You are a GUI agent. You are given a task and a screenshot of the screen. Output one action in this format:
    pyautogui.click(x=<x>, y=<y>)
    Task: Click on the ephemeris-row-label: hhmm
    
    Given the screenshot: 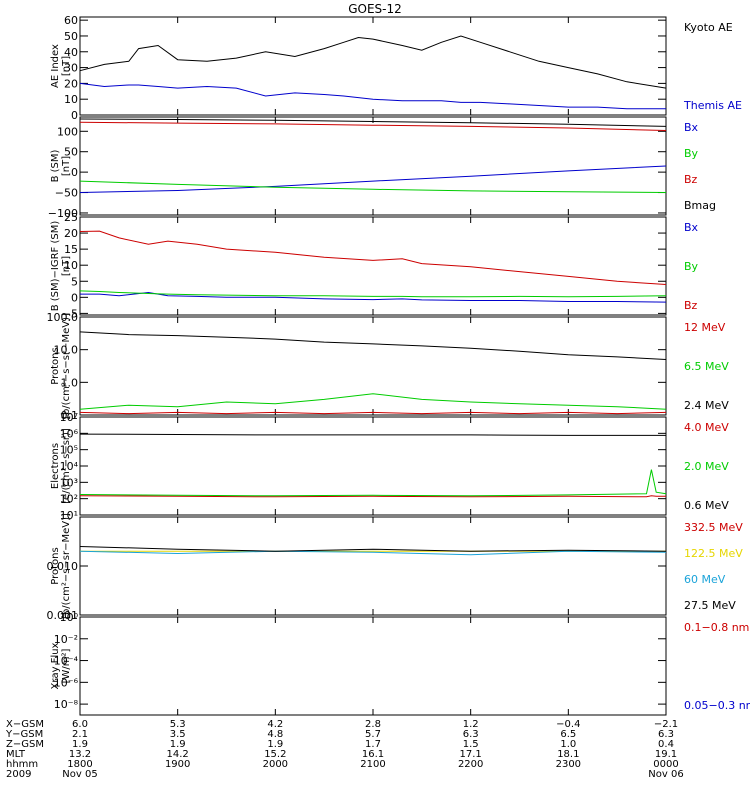 What is the action you would take?
    pyautogui.click(x=22, y=764)
    